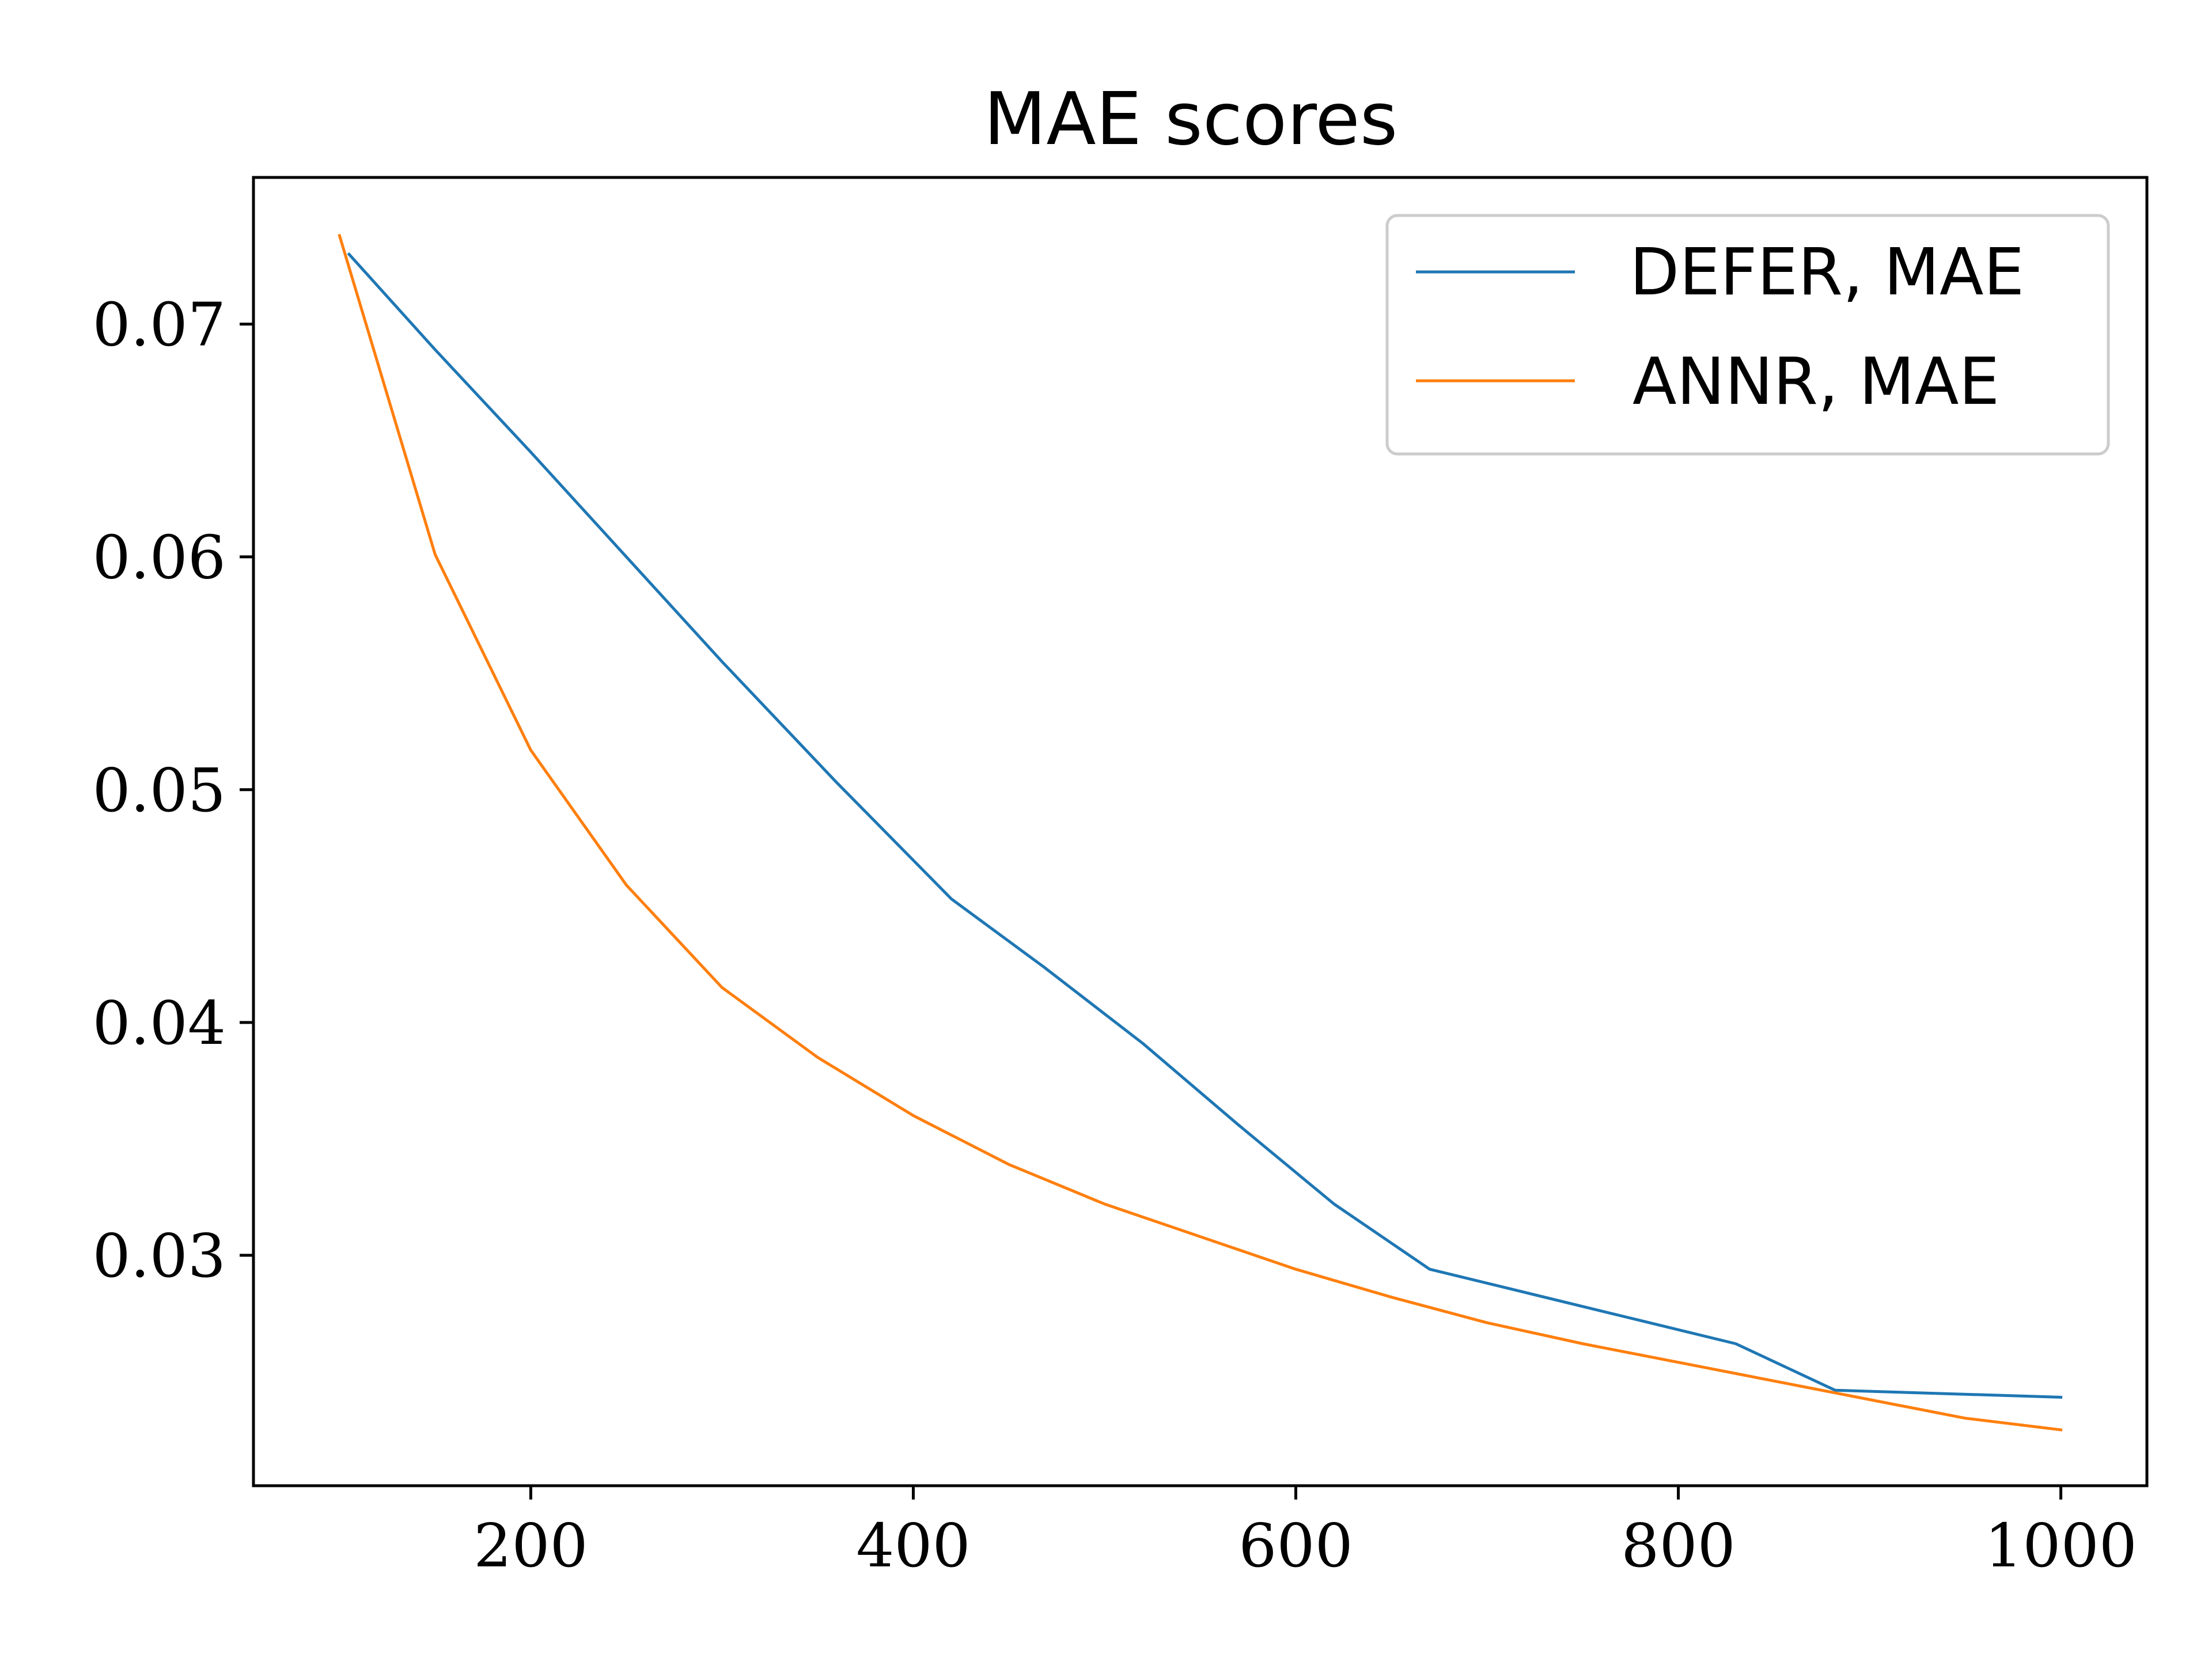  I want to click on legend-box, so click(1747, 335).